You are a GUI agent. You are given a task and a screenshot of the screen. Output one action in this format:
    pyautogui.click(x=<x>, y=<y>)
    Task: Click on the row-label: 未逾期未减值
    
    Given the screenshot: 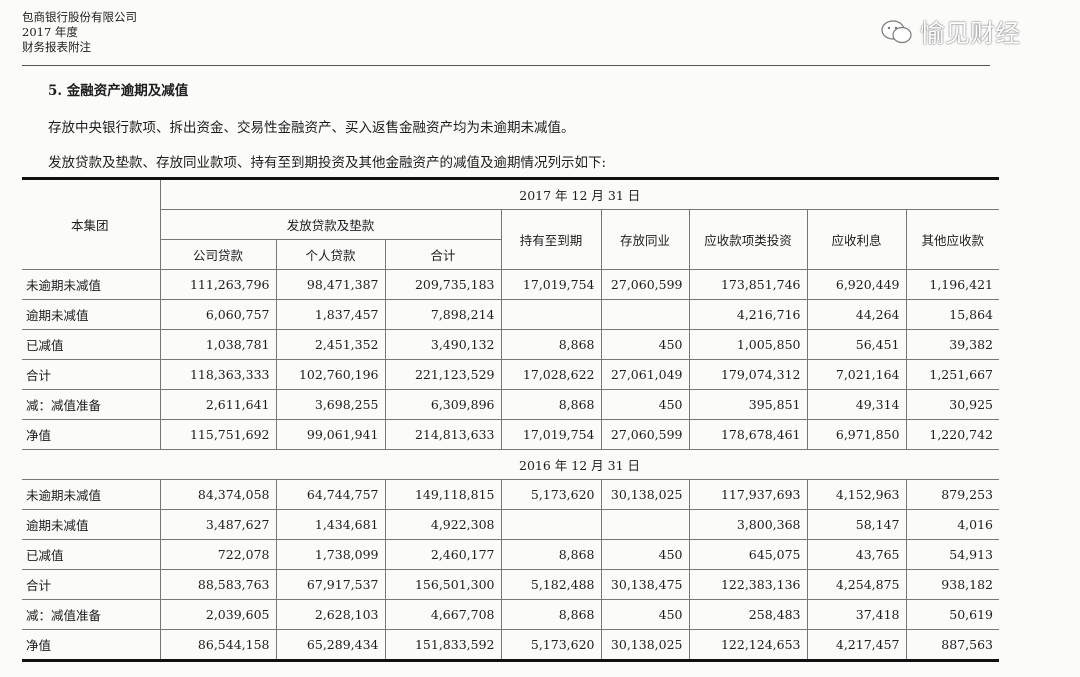 What is the action you would take?
    pyautogui.click(x=91, y=284)
    